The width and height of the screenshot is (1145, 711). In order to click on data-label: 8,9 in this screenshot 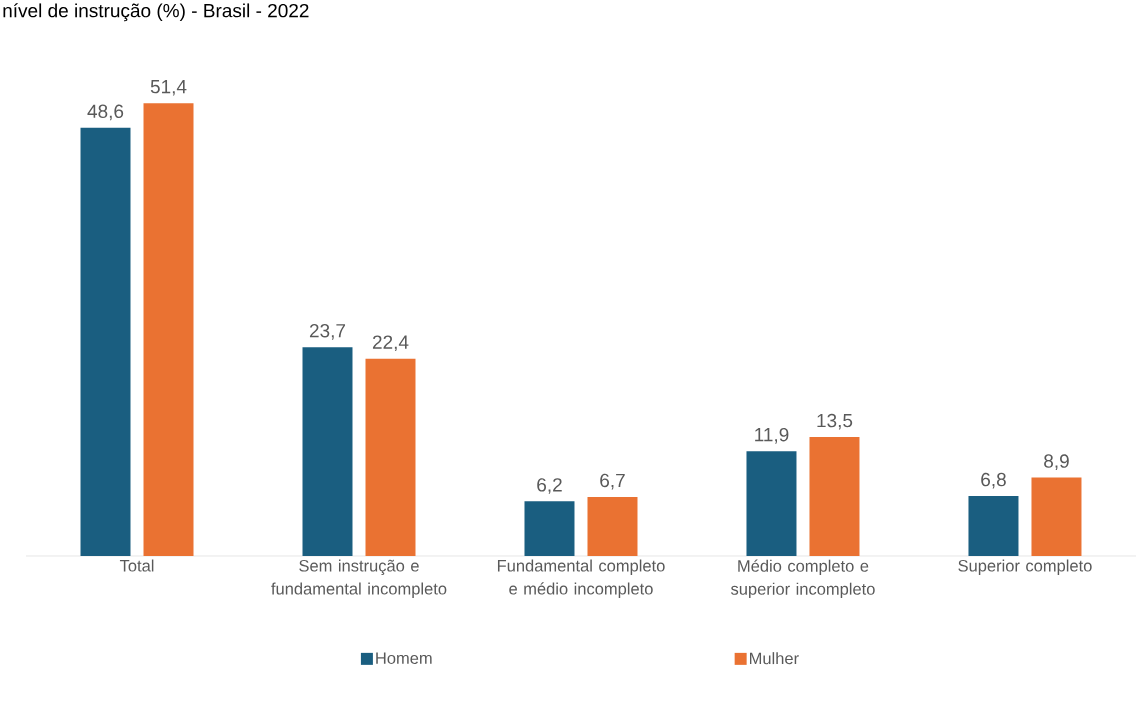, I will do `click(1056, 462)`.